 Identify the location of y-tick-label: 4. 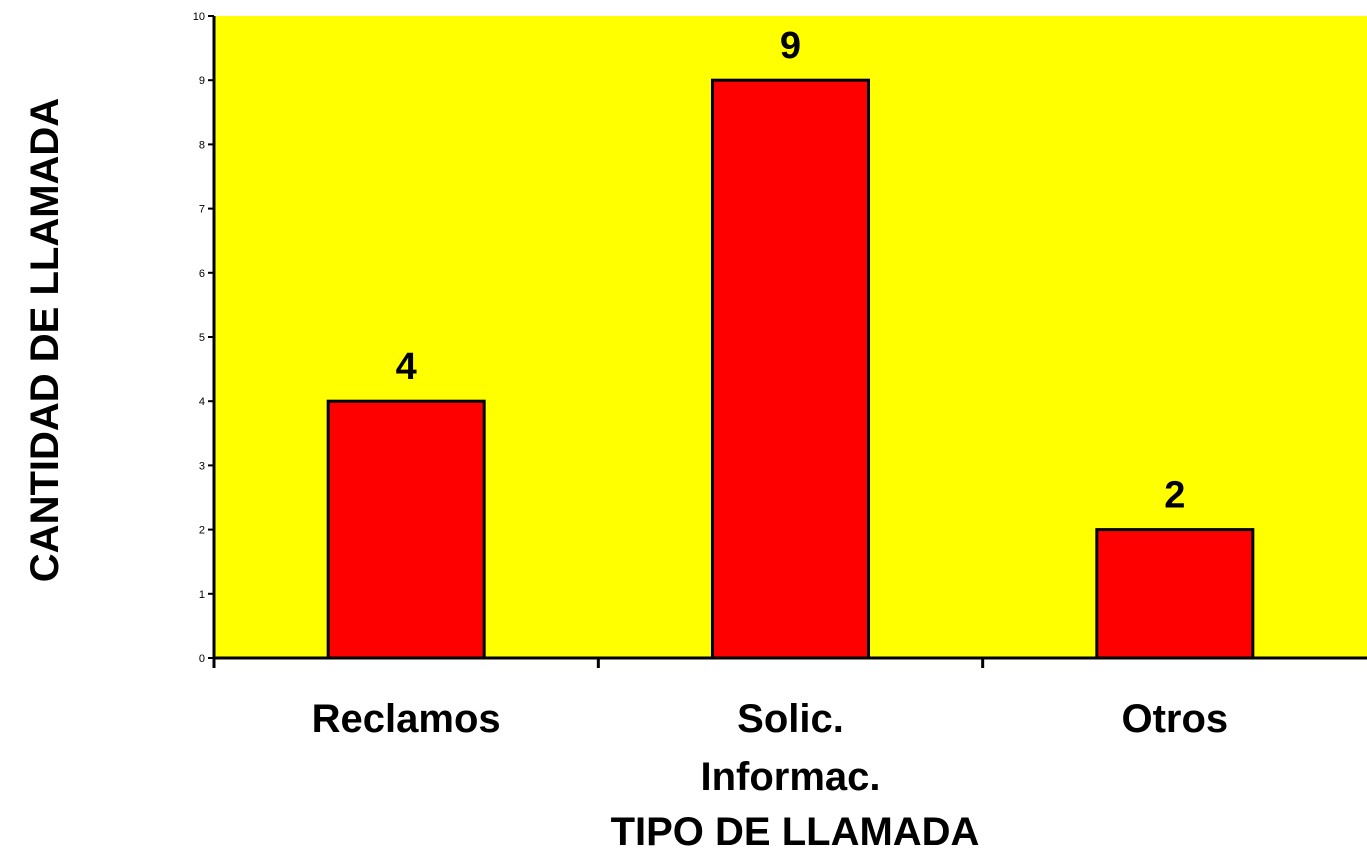
(202, 402).